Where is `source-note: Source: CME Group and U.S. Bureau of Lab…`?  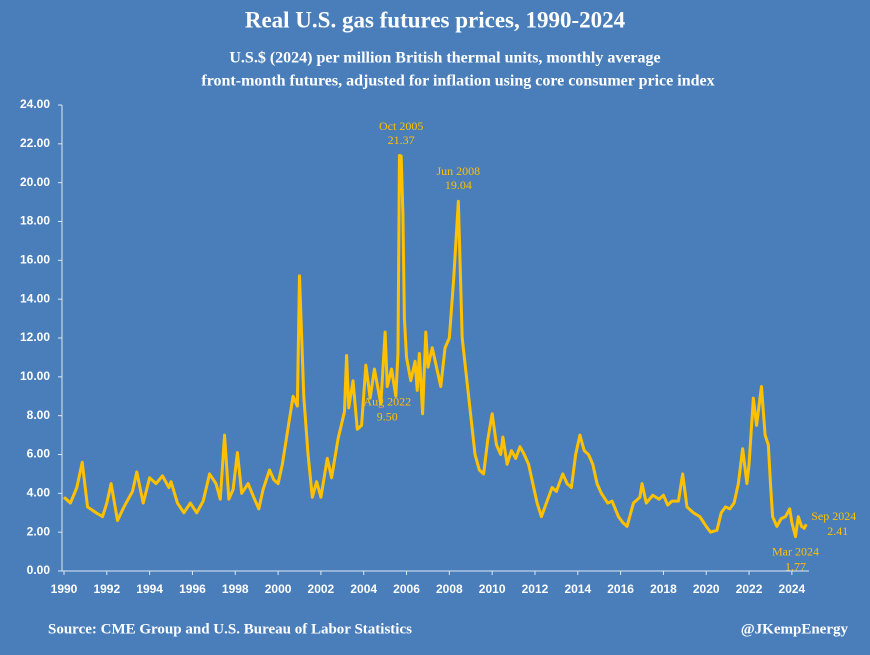
source-note: Source: CME Group and U.S. Bureau of Lab… is located at coordinates (230, 629).